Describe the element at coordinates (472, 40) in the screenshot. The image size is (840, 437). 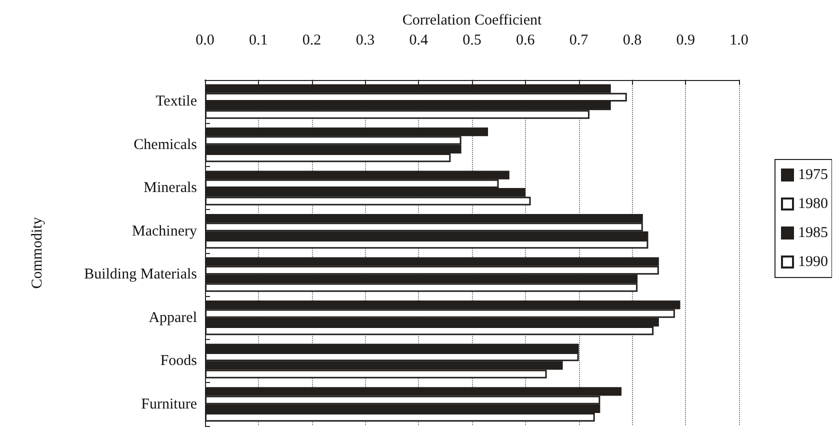
I see `x-tick-label: 0.5` at that location.